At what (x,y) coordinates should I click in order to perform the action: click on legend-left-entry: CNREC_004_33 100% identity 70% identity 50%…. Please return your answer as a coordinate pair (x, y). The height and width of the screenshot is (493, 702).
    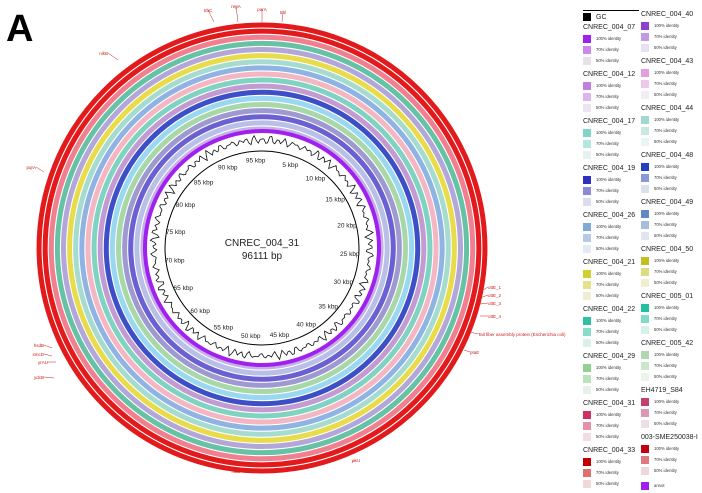
    Looking at the image, I should click on (611, 467).